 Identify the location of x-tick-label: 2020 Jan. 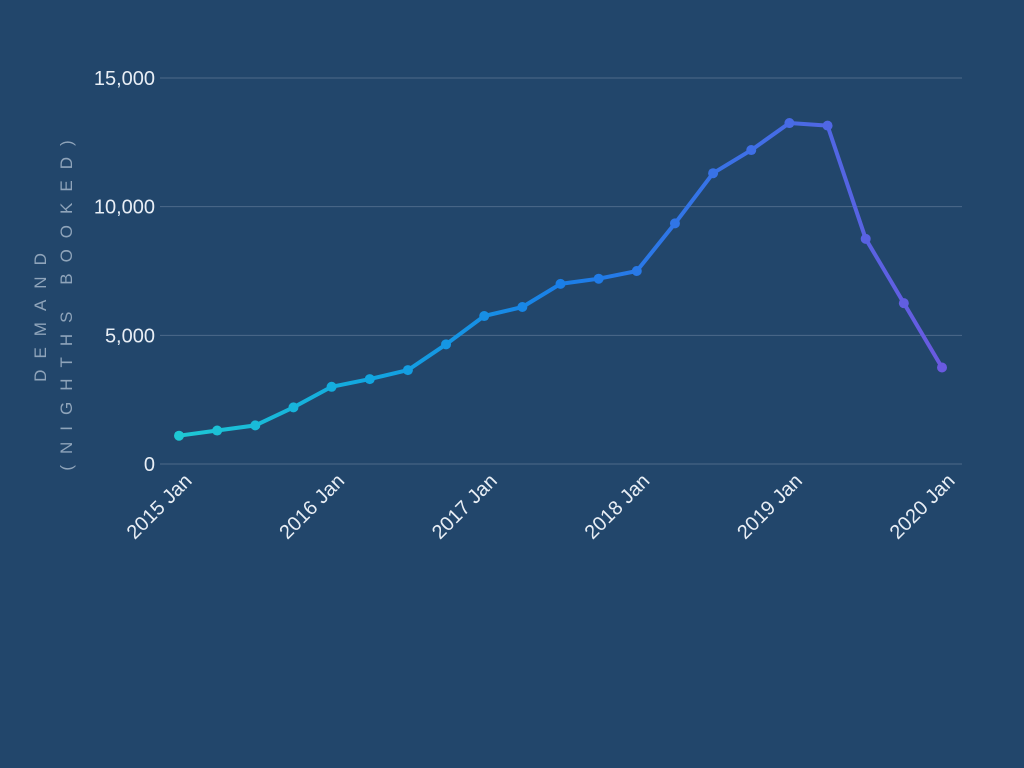
(923, 507).